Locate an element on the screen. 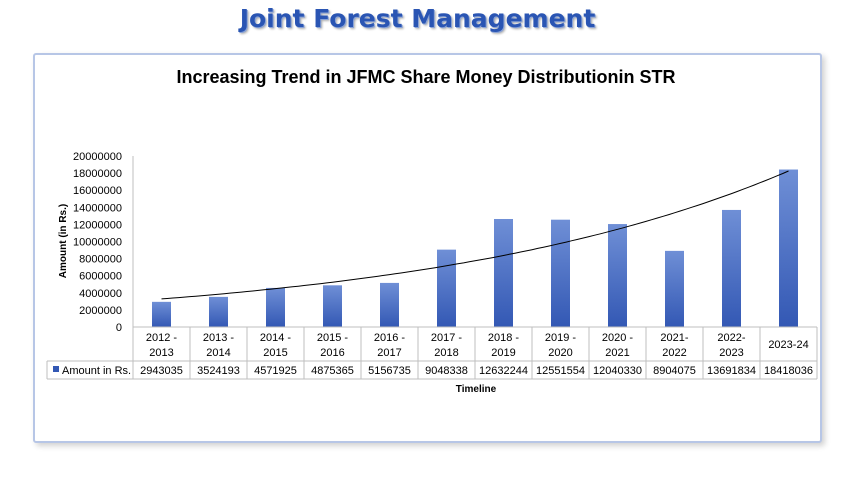 This screenshot has width=867, height=482. x-tick-label: 2015 - is located at coordinates (333, 338).